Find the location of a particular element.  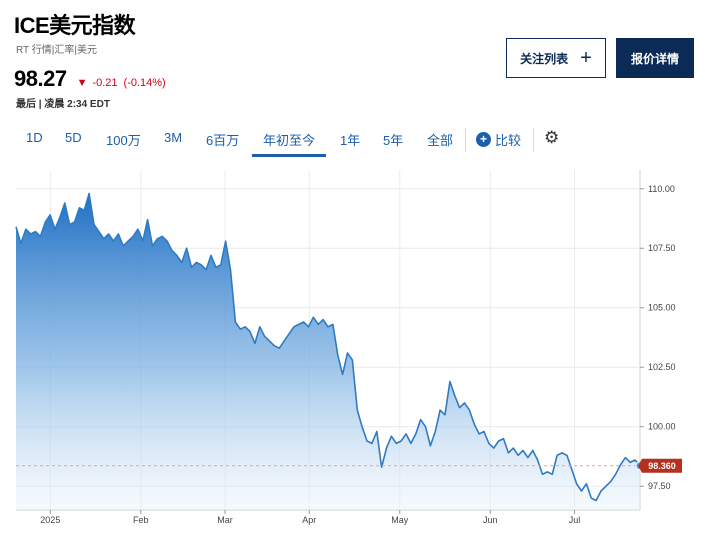

time-range-tabs: 1D 5D 100万 3M 6百万 年初至今 1年 5年 全部 + 比较 ⚙ is located at coordinates (352, 141).